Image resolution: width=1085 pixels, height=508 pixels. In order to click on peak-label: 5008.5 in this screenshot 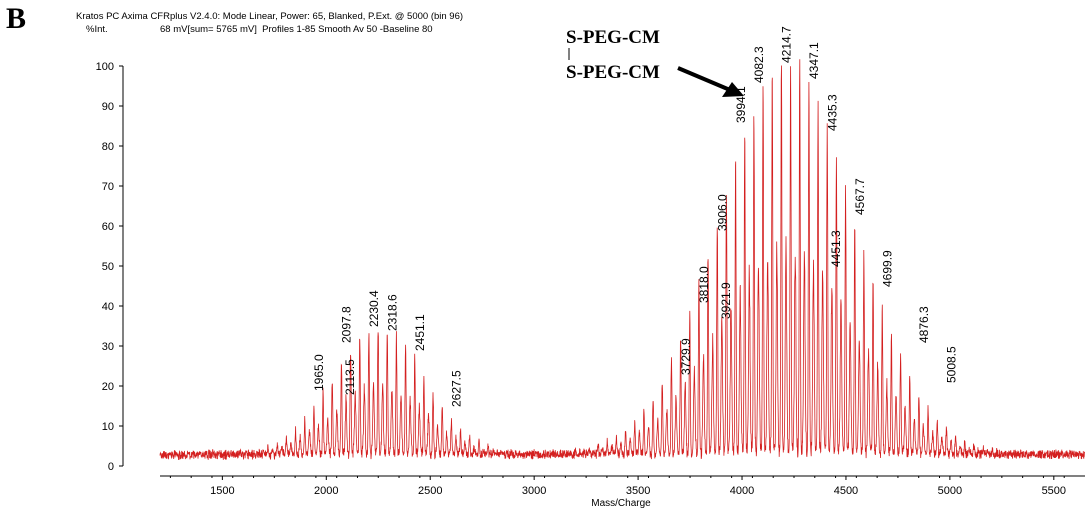, I will do `click(952, 364)`.